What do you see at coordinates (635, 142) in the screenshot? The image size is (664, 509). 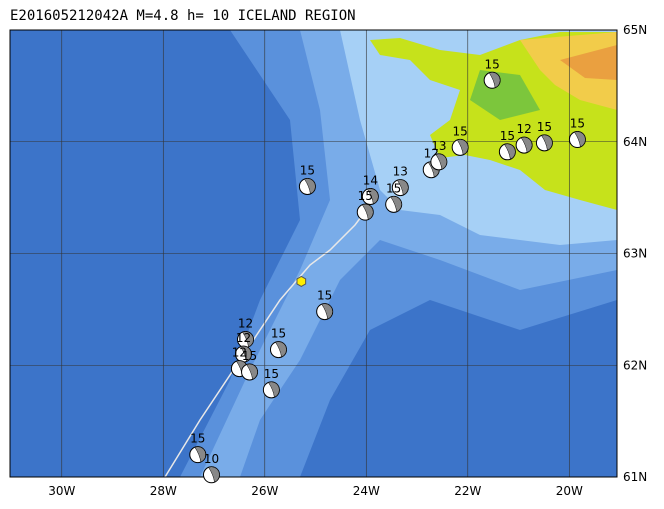 I see `lat-label: 64N` at bounding box center [635, 142].